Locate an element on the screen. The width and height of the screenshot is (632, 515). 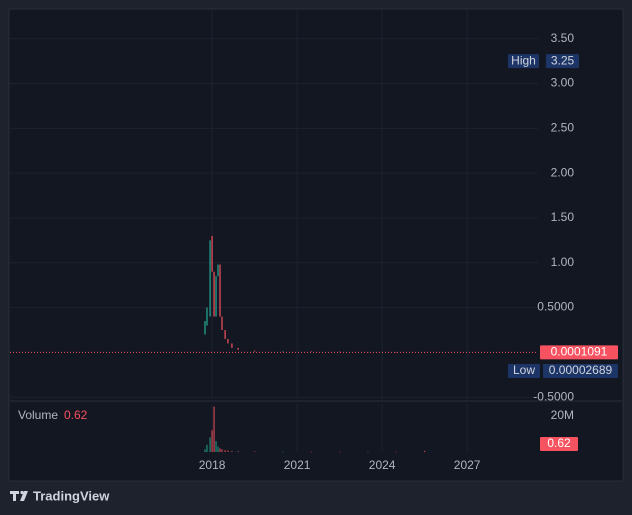
high-value: 3.25 is located at coordinates (563, 60).